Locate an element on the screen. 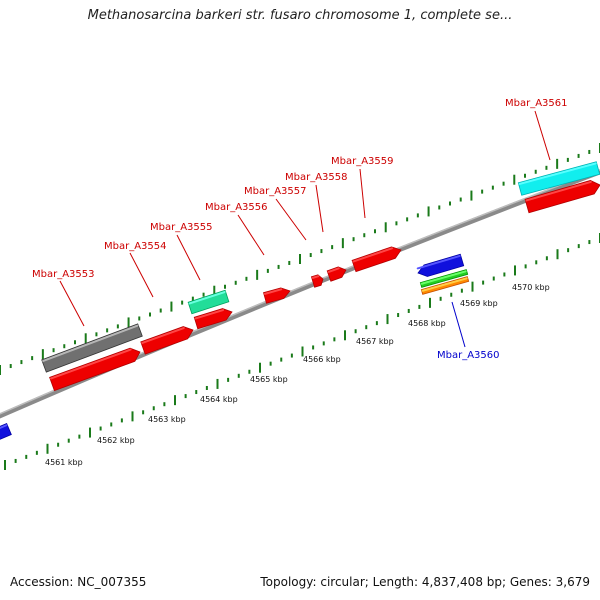 The image size is (600, 600). leader-Mbar_A3558 is located at coordinates (319, 208).